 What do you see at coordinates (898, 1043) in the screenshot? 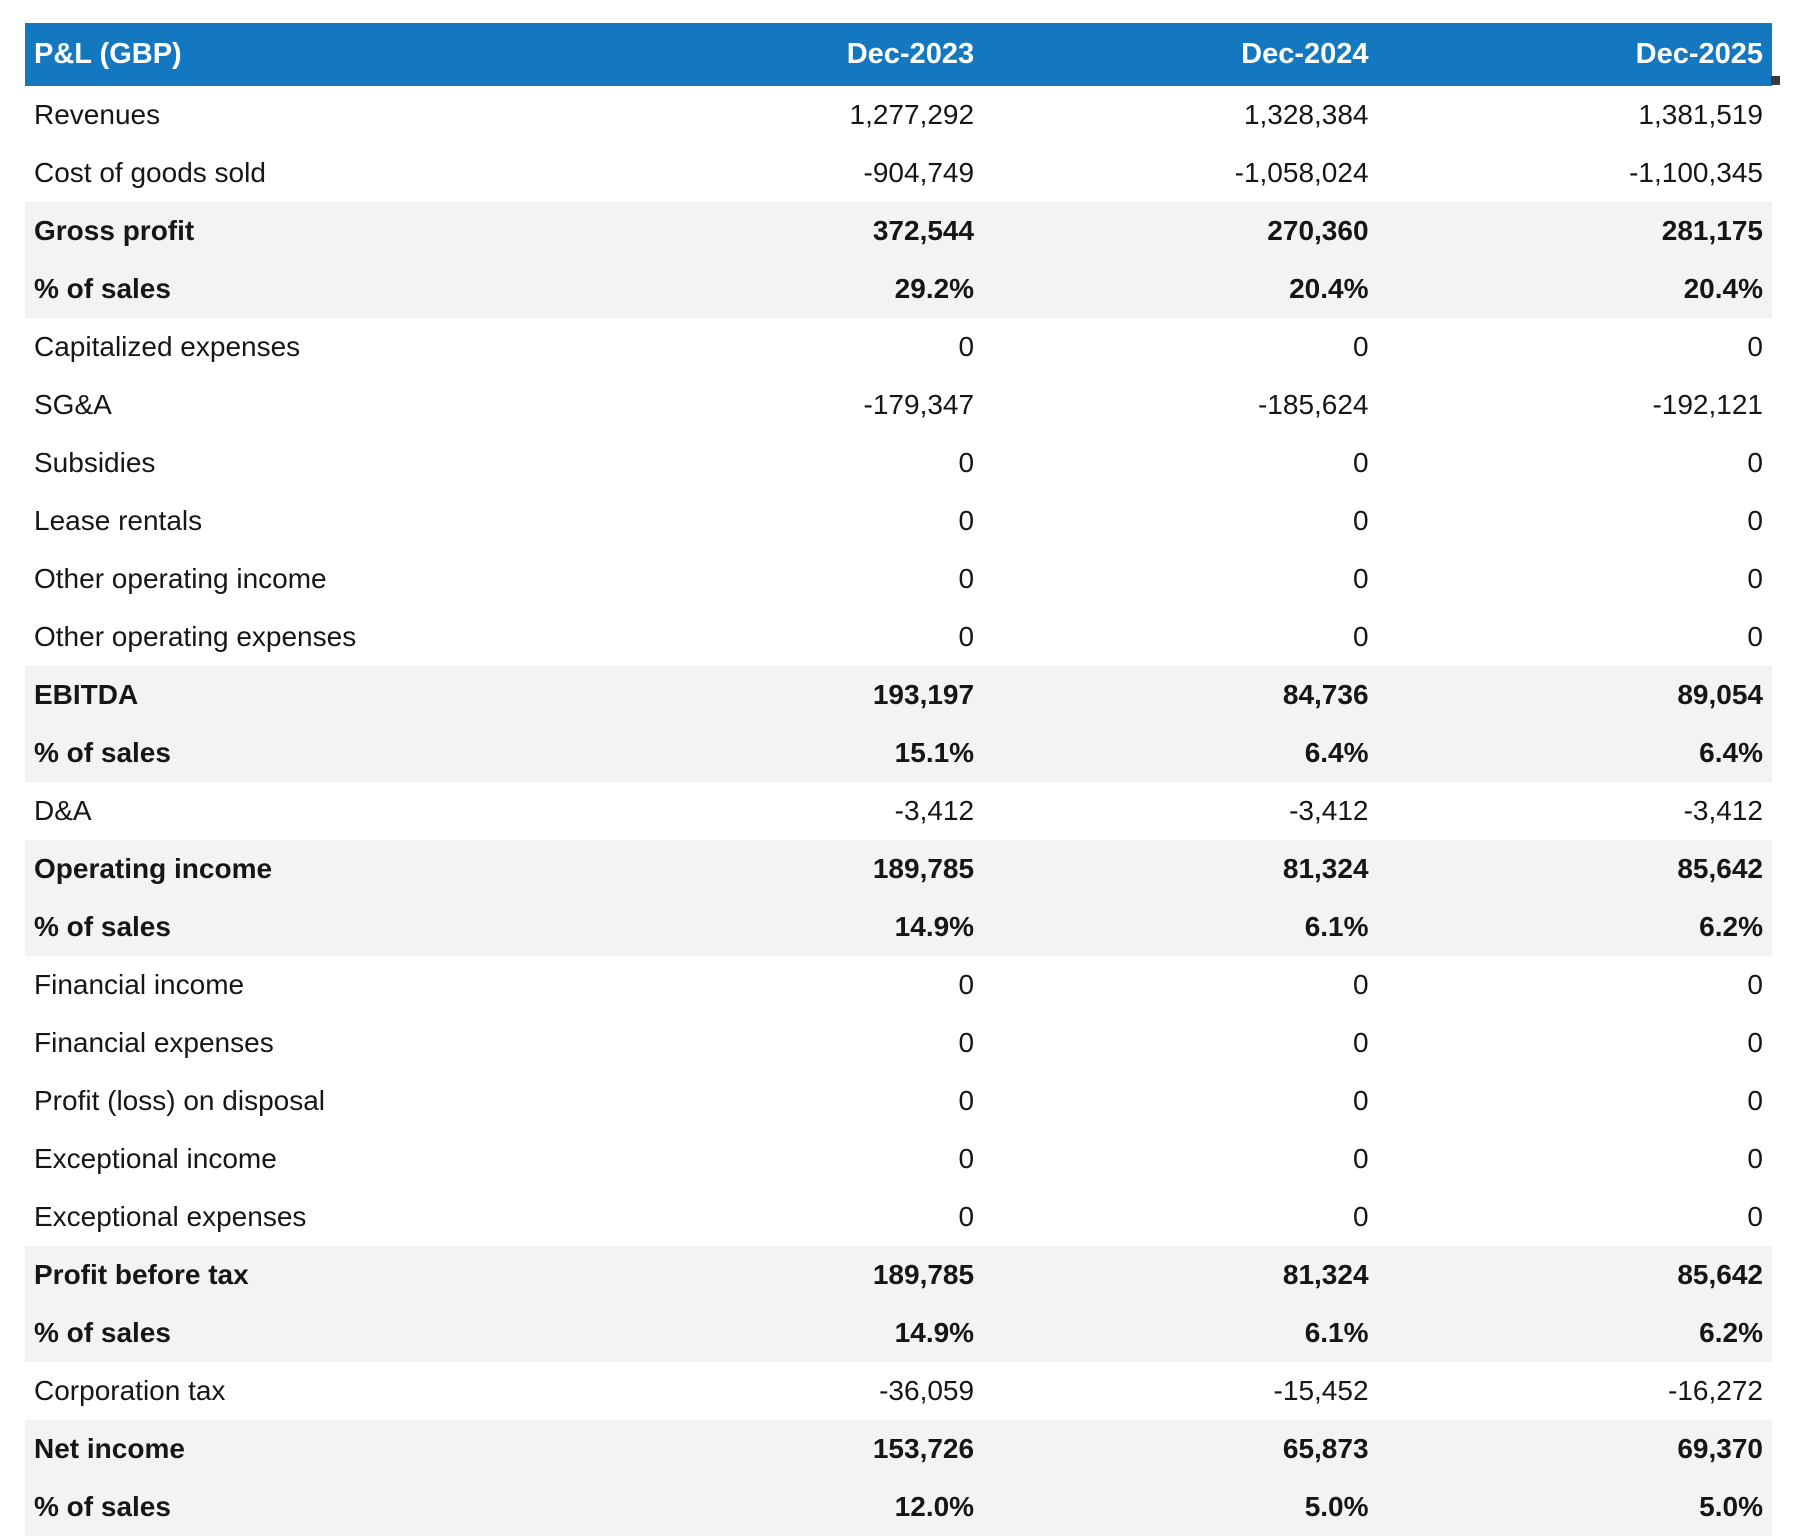
I see `table-row: Financial expenses 0 0 0` at bounding box center [898, 1043].